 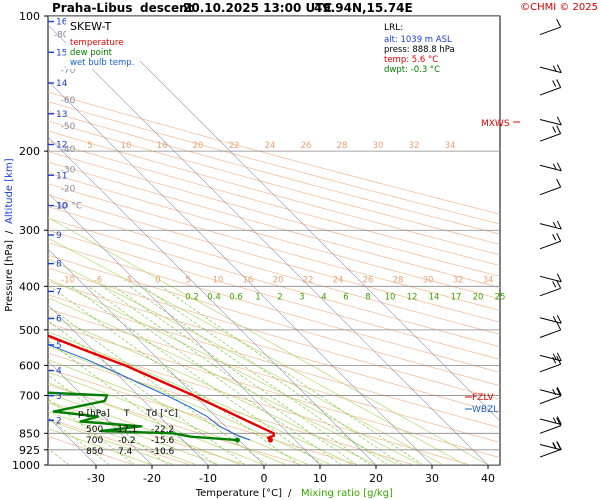 I want to click on altitude-tick-label: 13, so click(x=61, y=115).